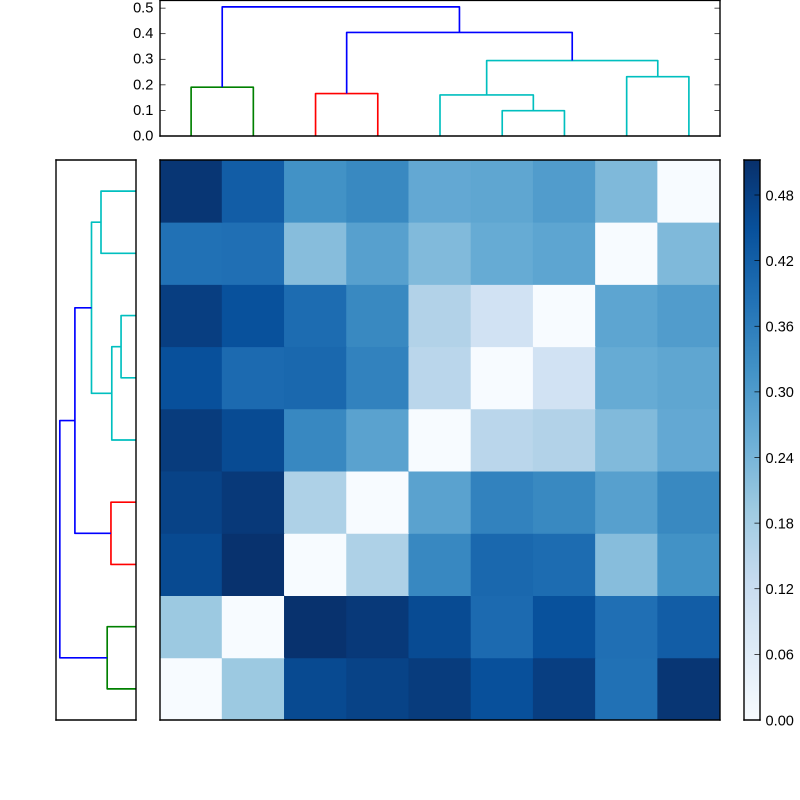 The image size is (800, 800). I want to click on svg-text: 0.48, so click(780, 196).